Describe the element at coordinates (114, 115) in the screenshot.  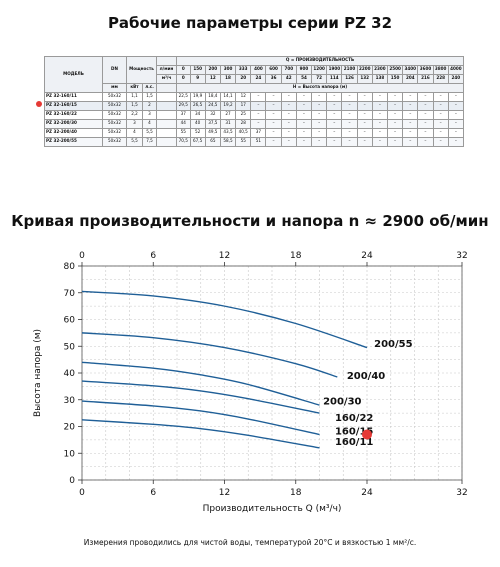
I see `dn-value: 50x32` at that location.